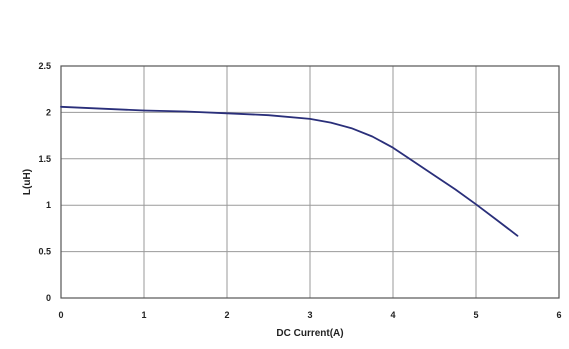 The width and height of the screenshot is (569, 349). I want to click on x-axis-ticks: 0 1 2 3 4 5 6, so click(309, 315).